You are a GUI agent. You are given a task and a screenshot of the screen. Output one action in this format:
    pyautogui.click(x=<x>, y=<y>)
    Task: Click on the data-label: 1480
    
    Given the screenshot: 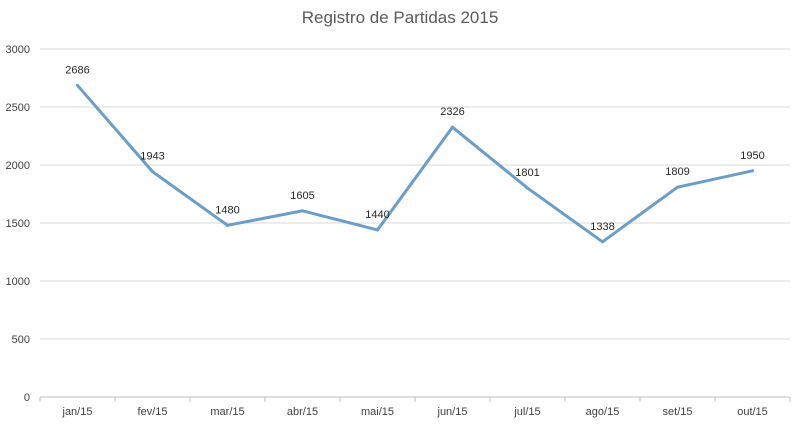 What is the action you would take?
    pyautogui.click(x=227, y=210)
    